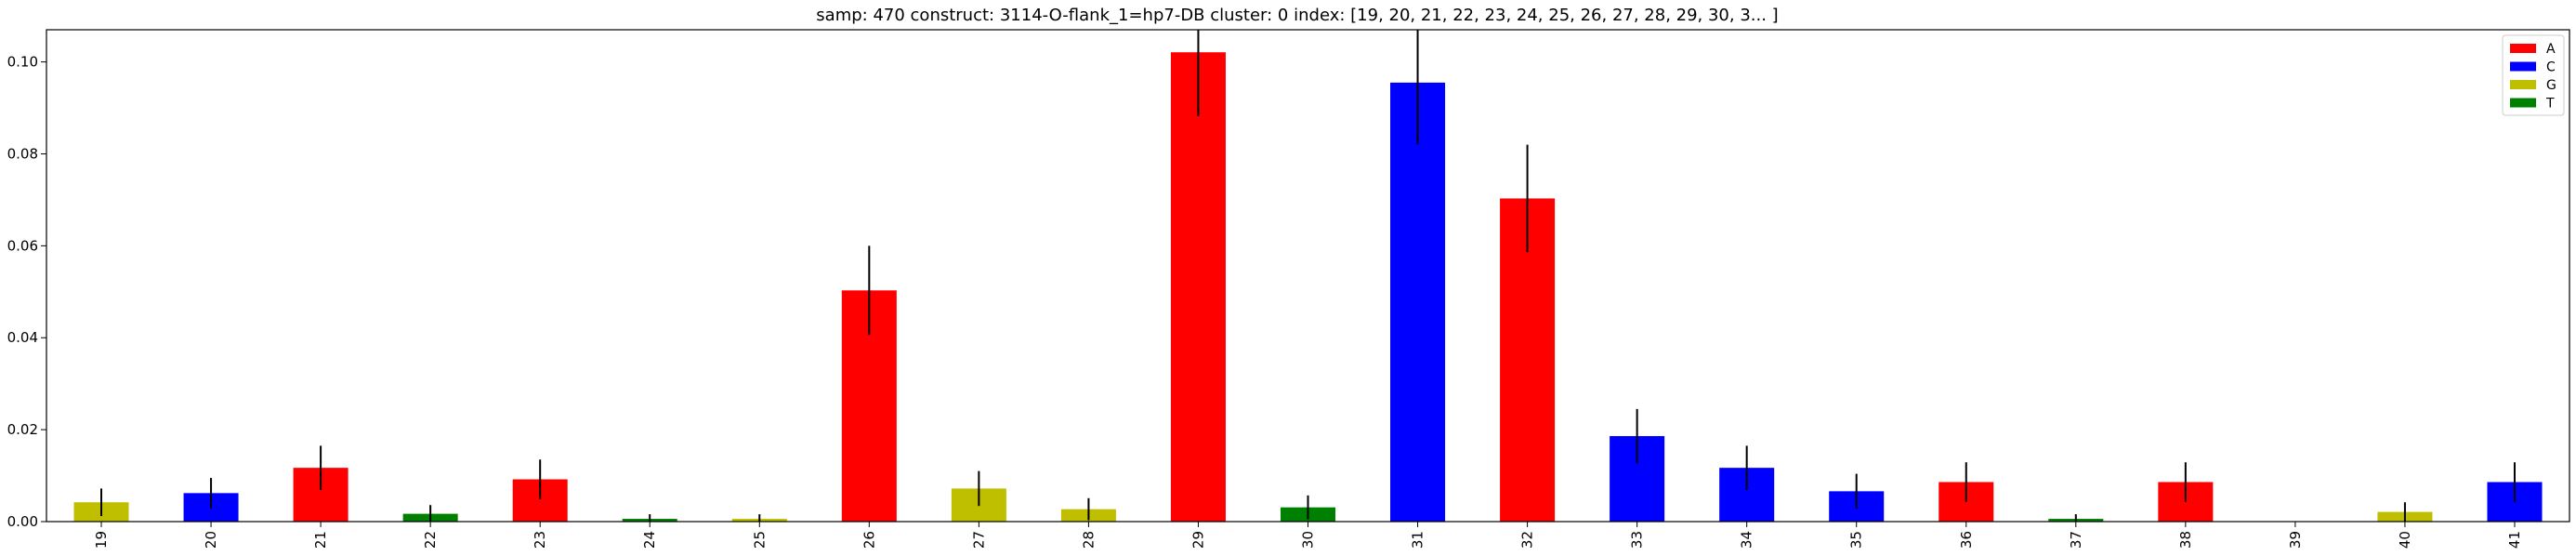  I want to click on x-tick-label: 23, so click(540, 540).